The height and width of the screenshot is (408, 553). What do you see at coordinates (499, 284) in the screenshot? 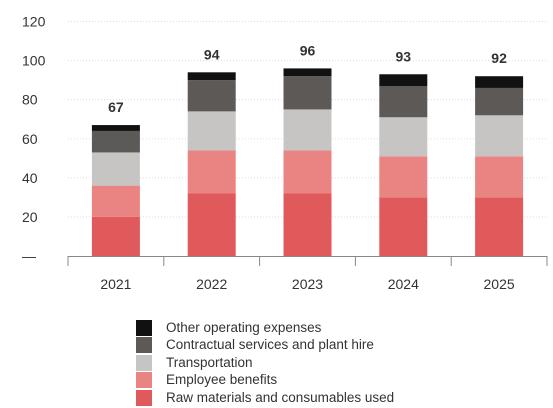
I see `x-tick-label: 2025` at bounding box center [499, 284].